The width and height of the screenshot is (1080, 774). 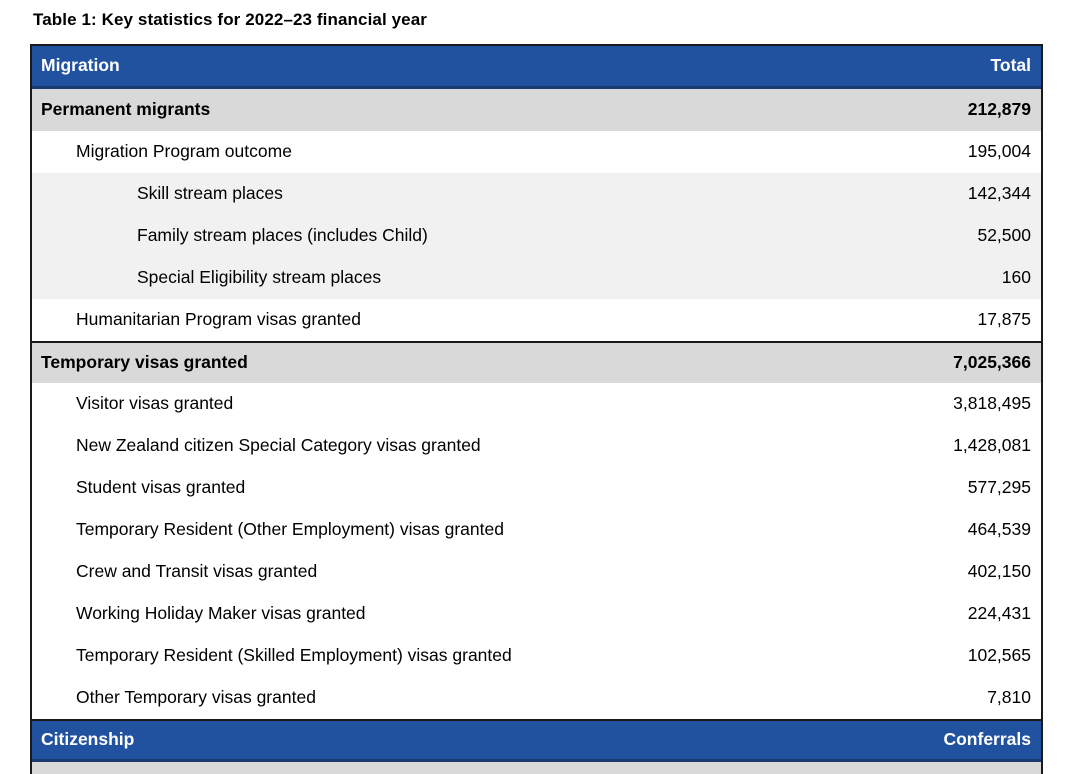 What do you see at coordinates (536, 740) in the screenshot?
I see `table-header-row: Citizenship Conferrals` at bounding box center [536, 740].